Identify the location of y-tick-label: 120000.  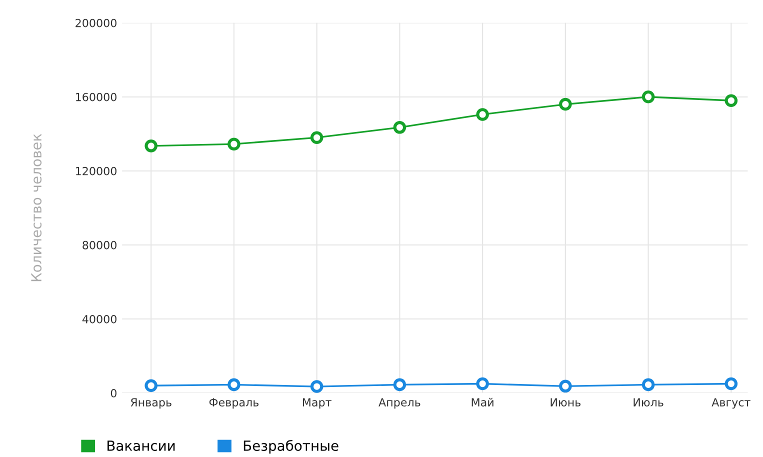
(96, 171).